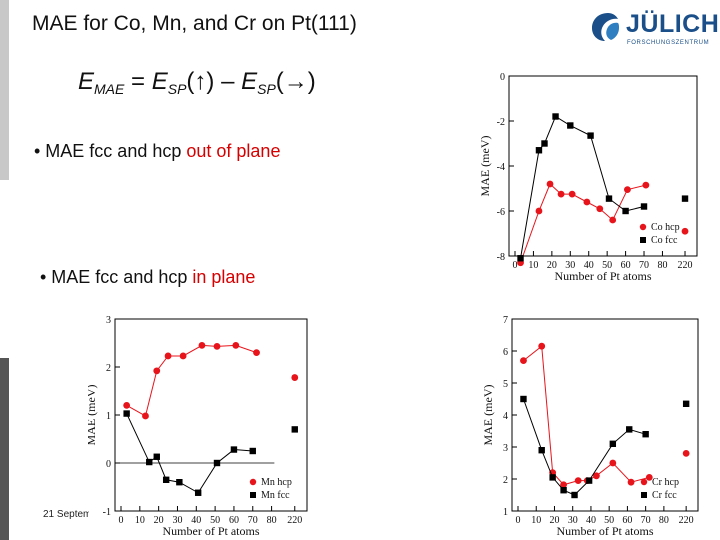  Describe the element at coordinates (200, 81) in the screenshot. I see `formula-term1-arg: (↑)` at that location.